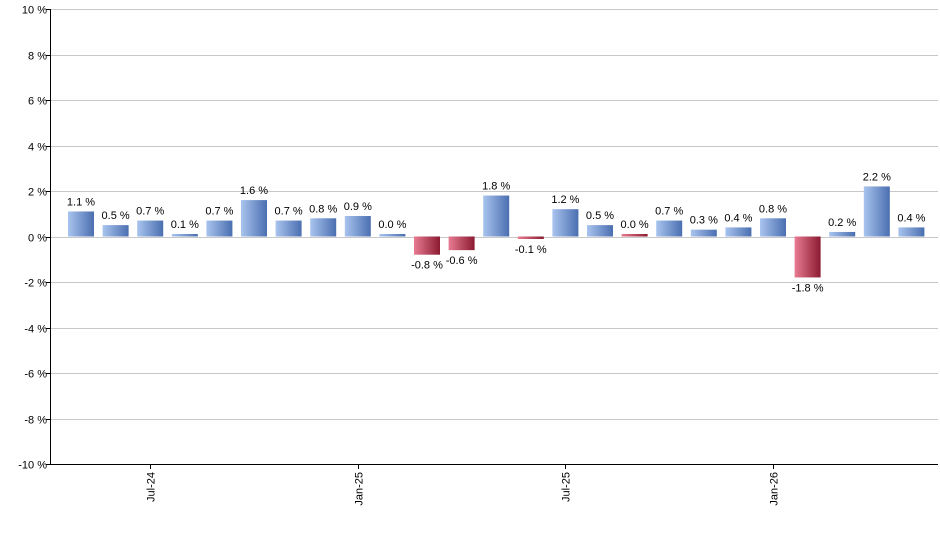 The height and width of the screenshot is (550, 940). I want to click on y-axis-tick-labels: 10 % 8 % 6 % 4 % 2 % 0 % -2 % -4 % -6 % -8 % -10 %, so click(32, 238).